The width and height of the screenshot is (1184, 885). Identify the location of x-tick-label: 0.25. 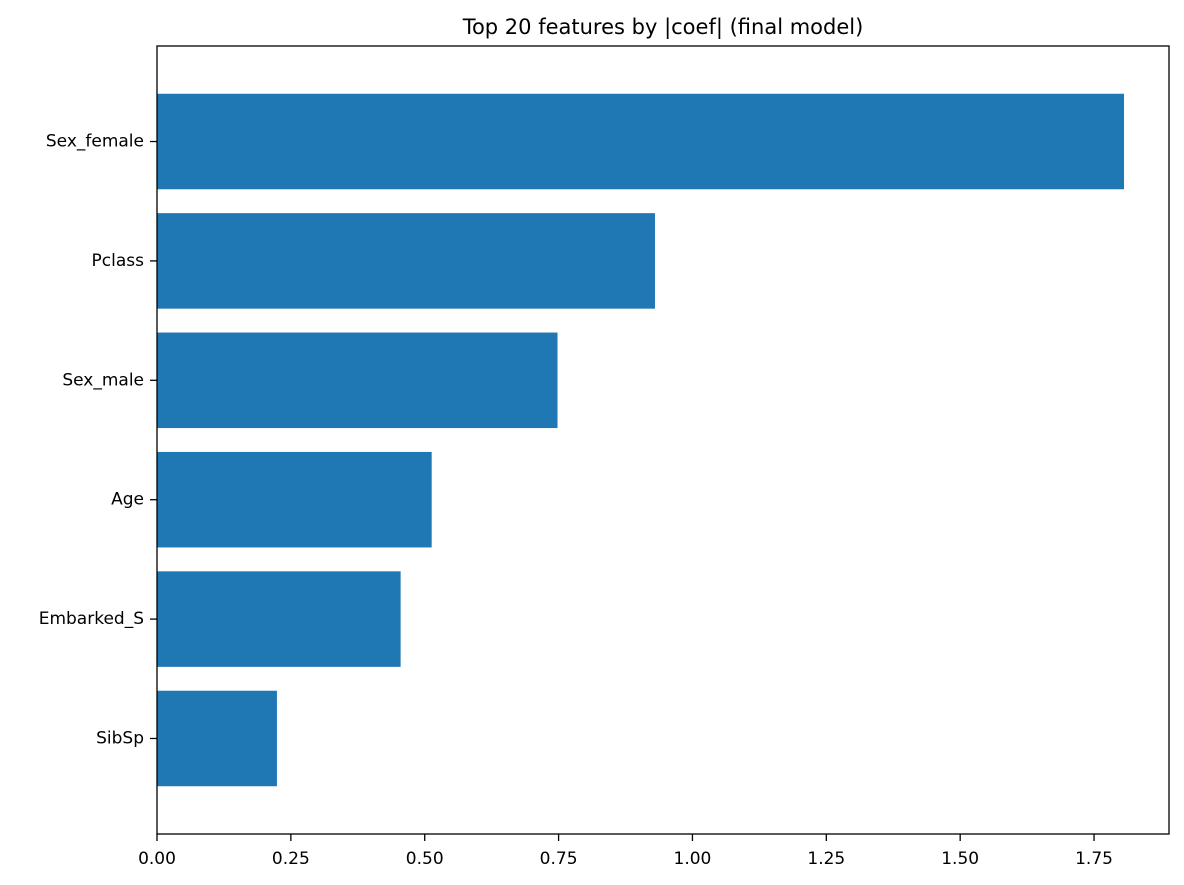
(291, 859).